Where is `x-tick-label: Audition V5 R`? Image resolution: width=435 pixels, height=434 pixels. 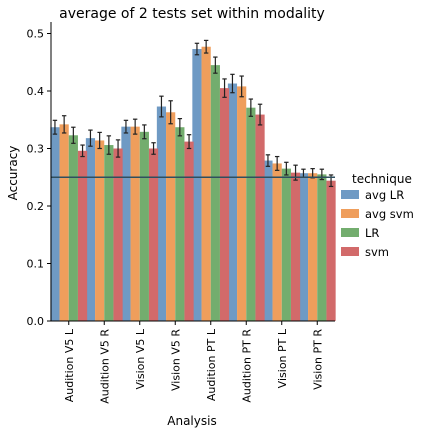
x-tick-label: Audition V5 R is located at coordinates (104, 366).